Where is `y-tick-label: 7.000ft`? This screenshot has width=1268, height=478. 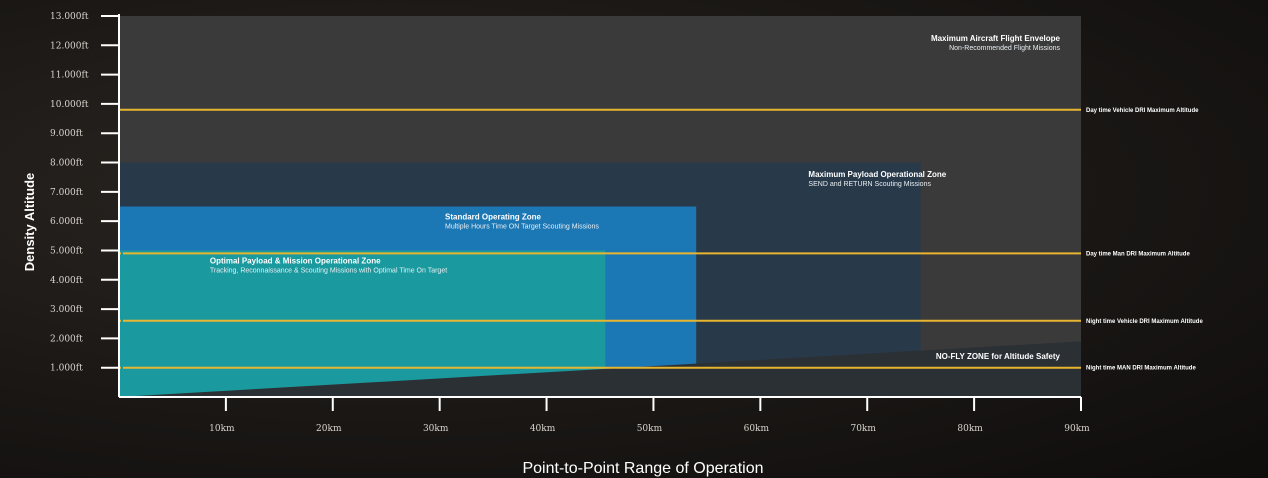 y-tick-label: 7.000ft is located at coordinates (66, 193).